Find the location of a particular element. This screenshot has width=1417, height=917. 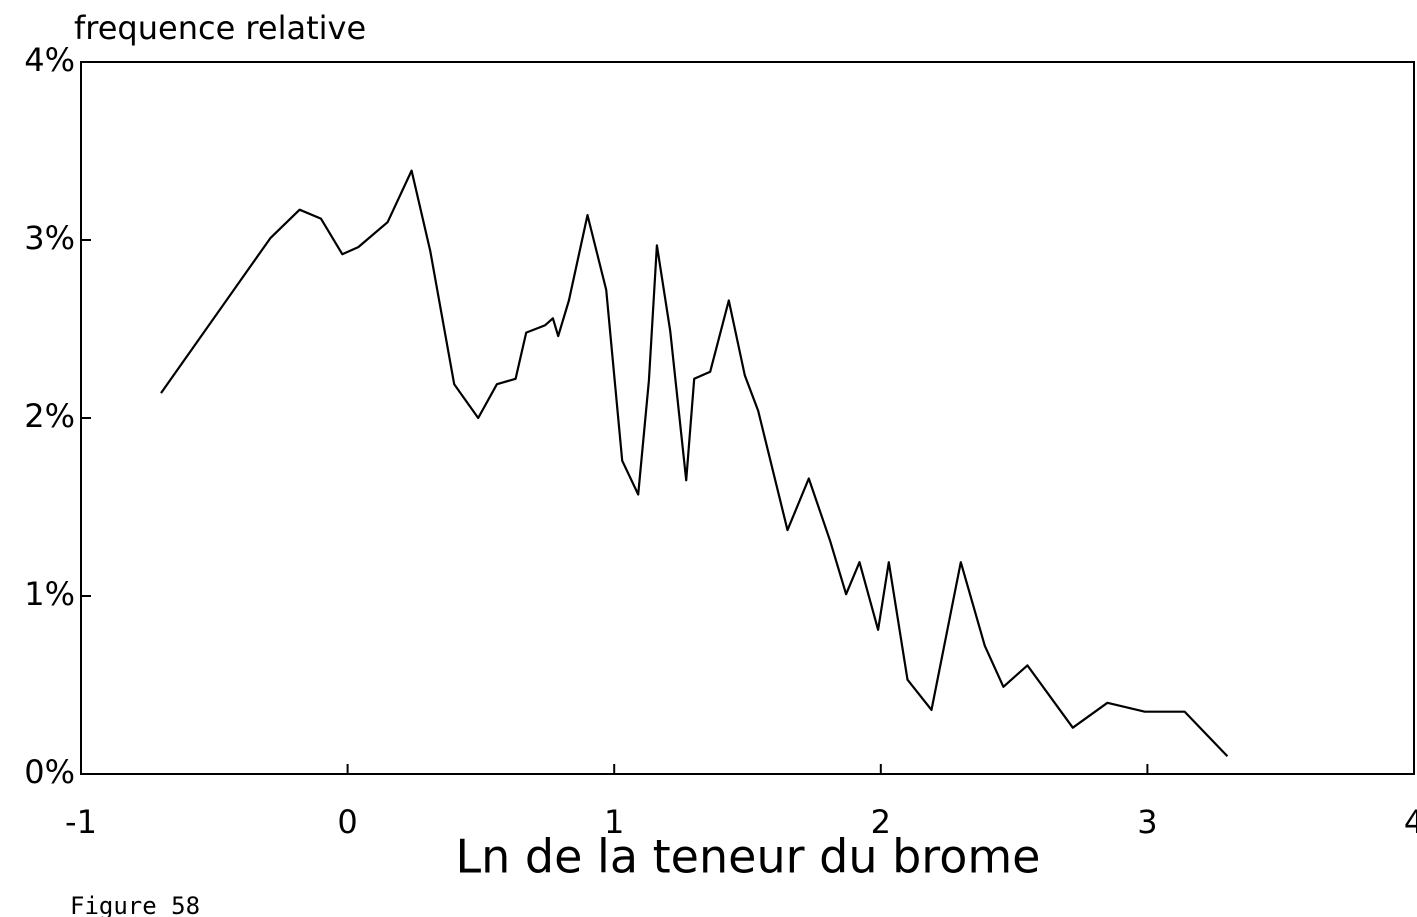

x-tick-label: 0 is located at coordinates (347, 822).